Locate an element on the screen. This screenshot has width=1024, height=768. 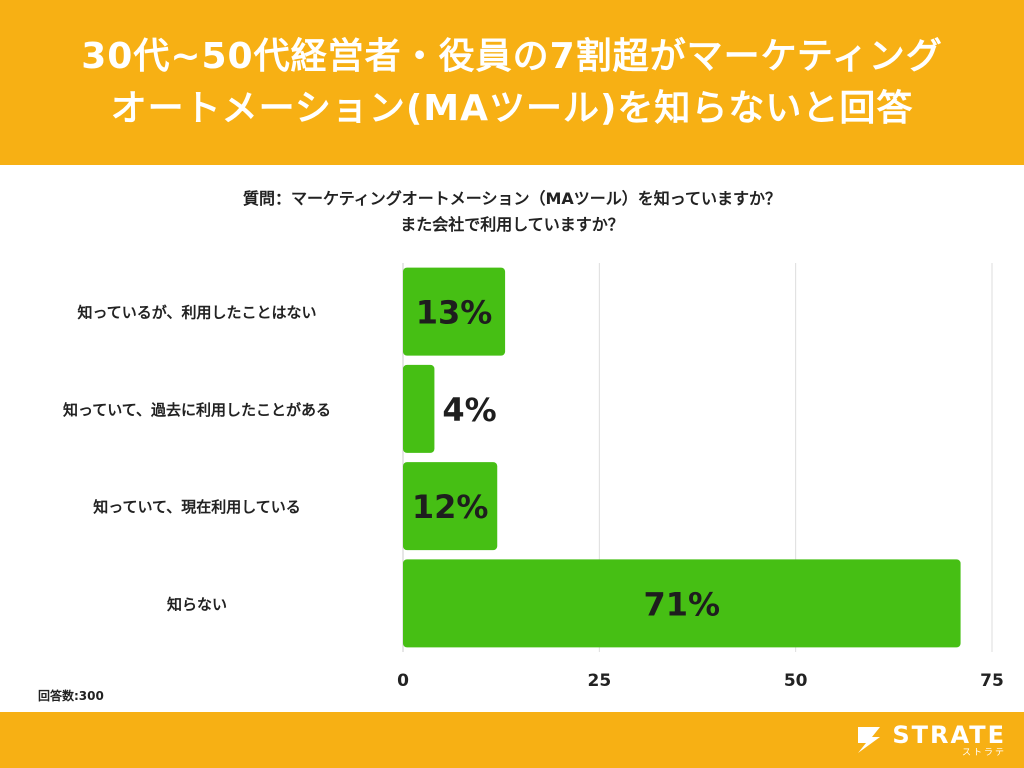
x-tick-label: 25 is located at coordinates (599, 681).